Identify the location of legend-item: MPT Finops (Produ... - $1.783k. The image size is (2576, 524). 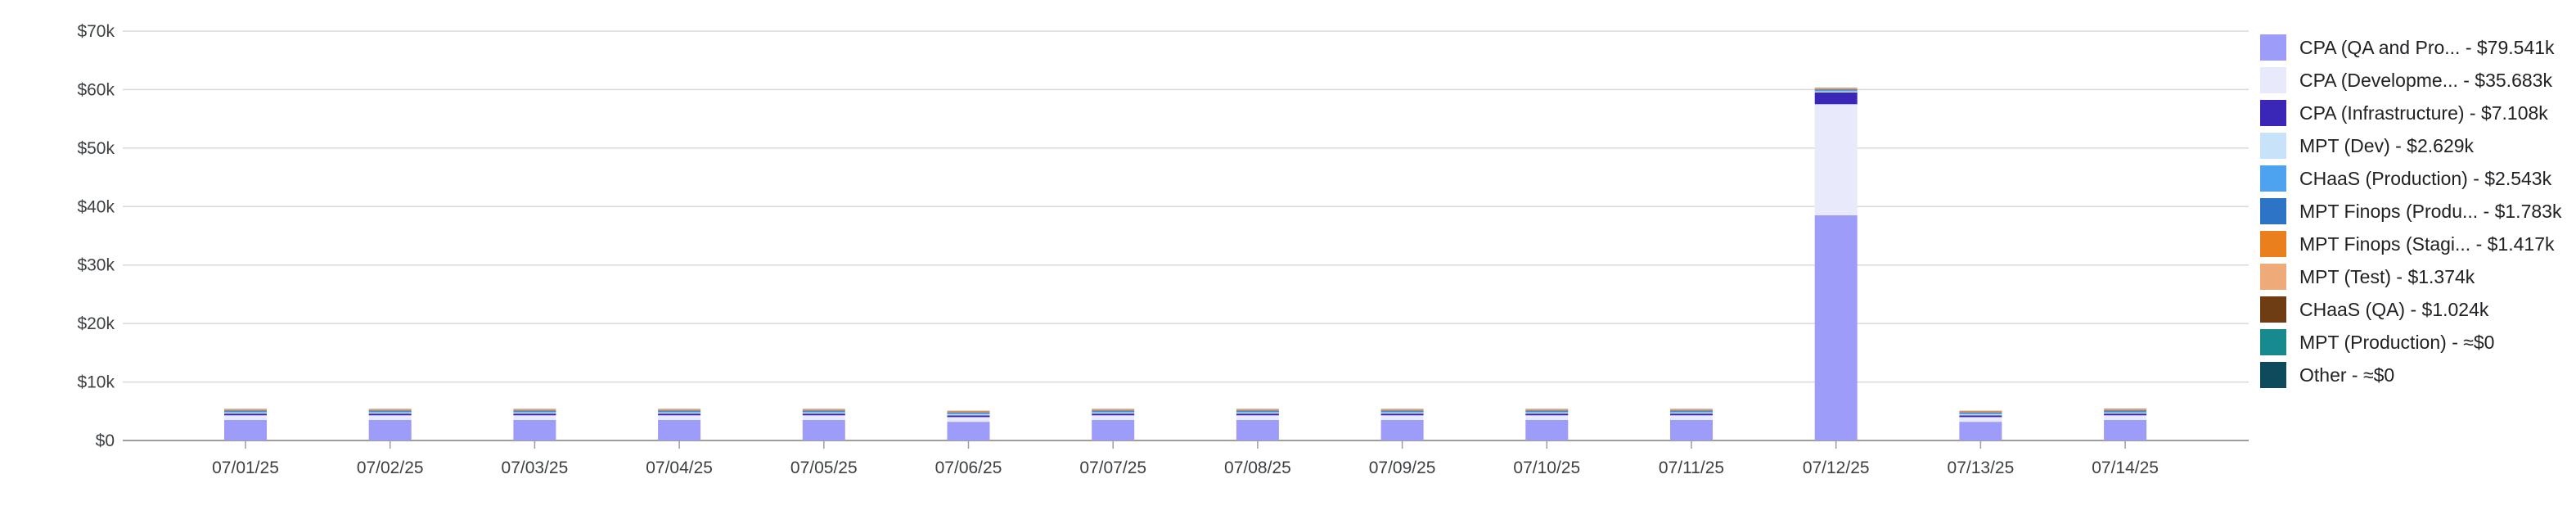
(2410, 211).